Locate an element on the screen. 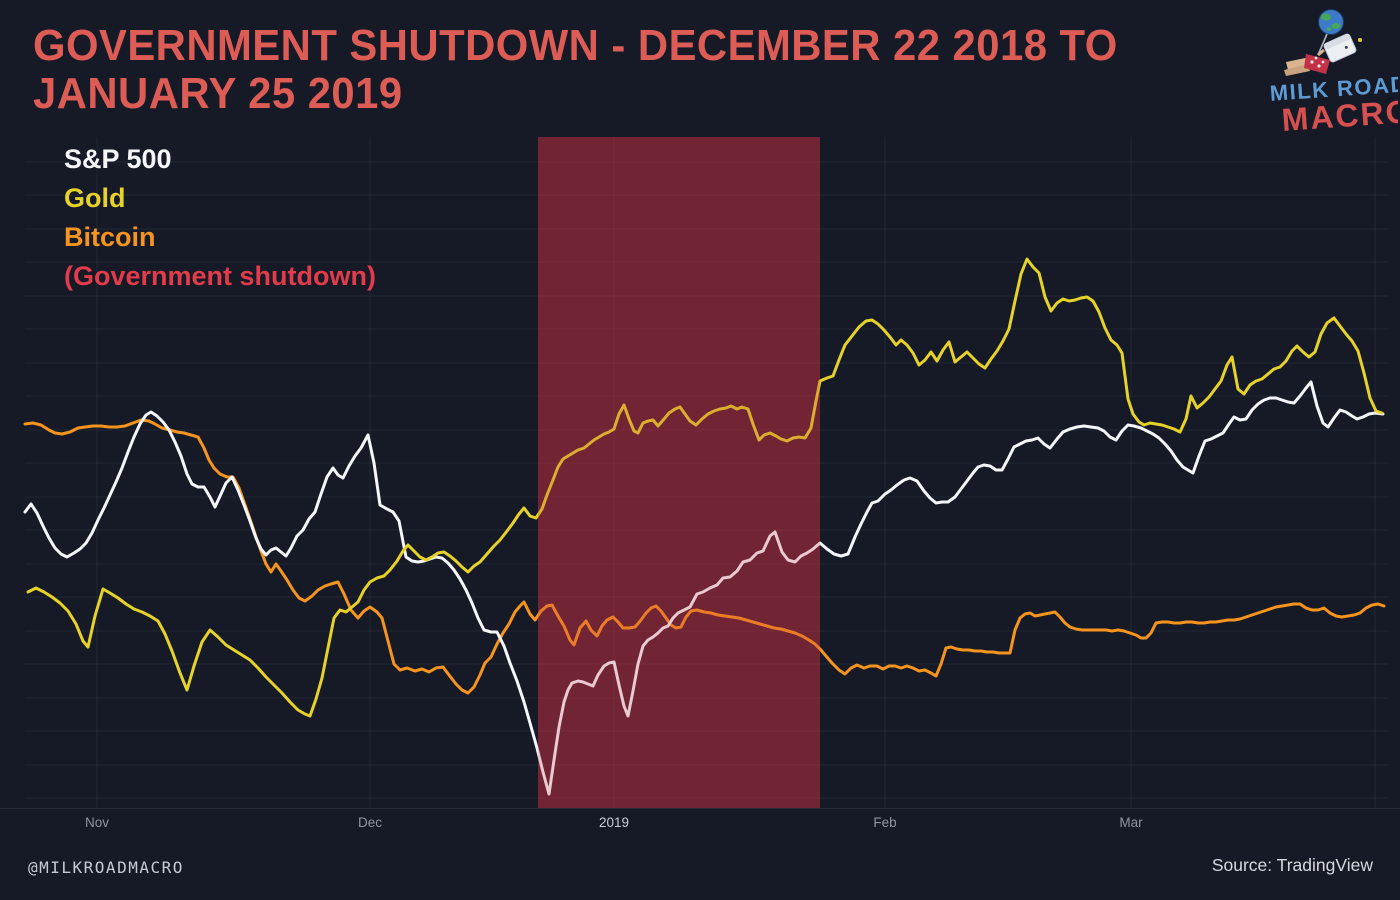 This screenshot has height=900, width=1400. page-title-line2: JANUARY 25 2019 is located at coordinates (218, 93).